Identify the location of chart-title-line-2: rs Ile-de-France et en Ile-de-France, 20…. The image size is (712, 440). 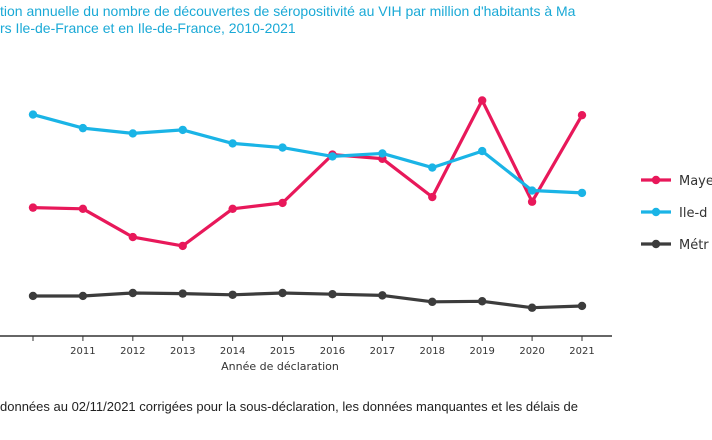
(148, 28).